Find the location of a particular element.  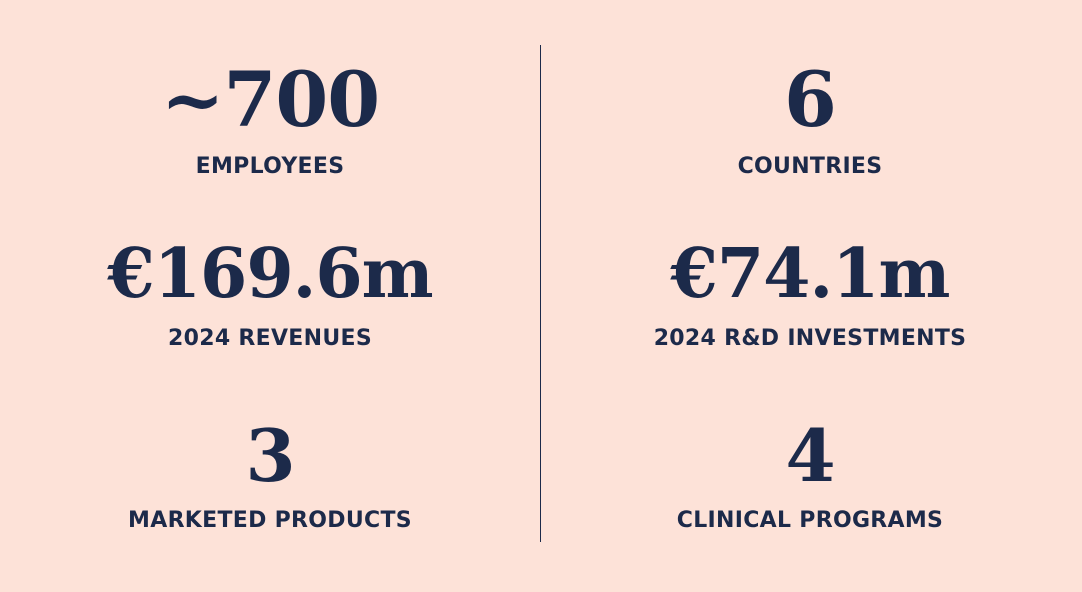

stat-employees: ~700 EMPLOYEES is located at coordinates (270, 120).